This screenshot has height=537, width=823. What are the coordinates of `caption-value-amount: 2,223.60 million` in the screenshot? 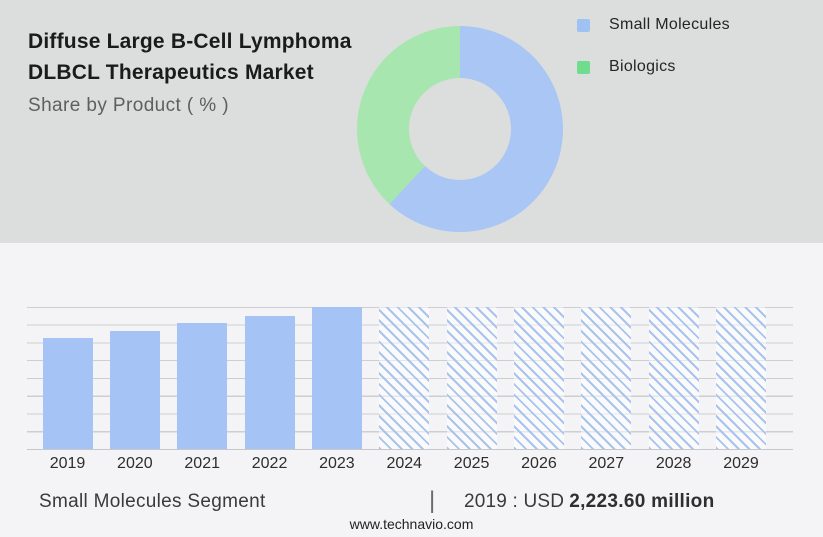 It's located at (642, 501).